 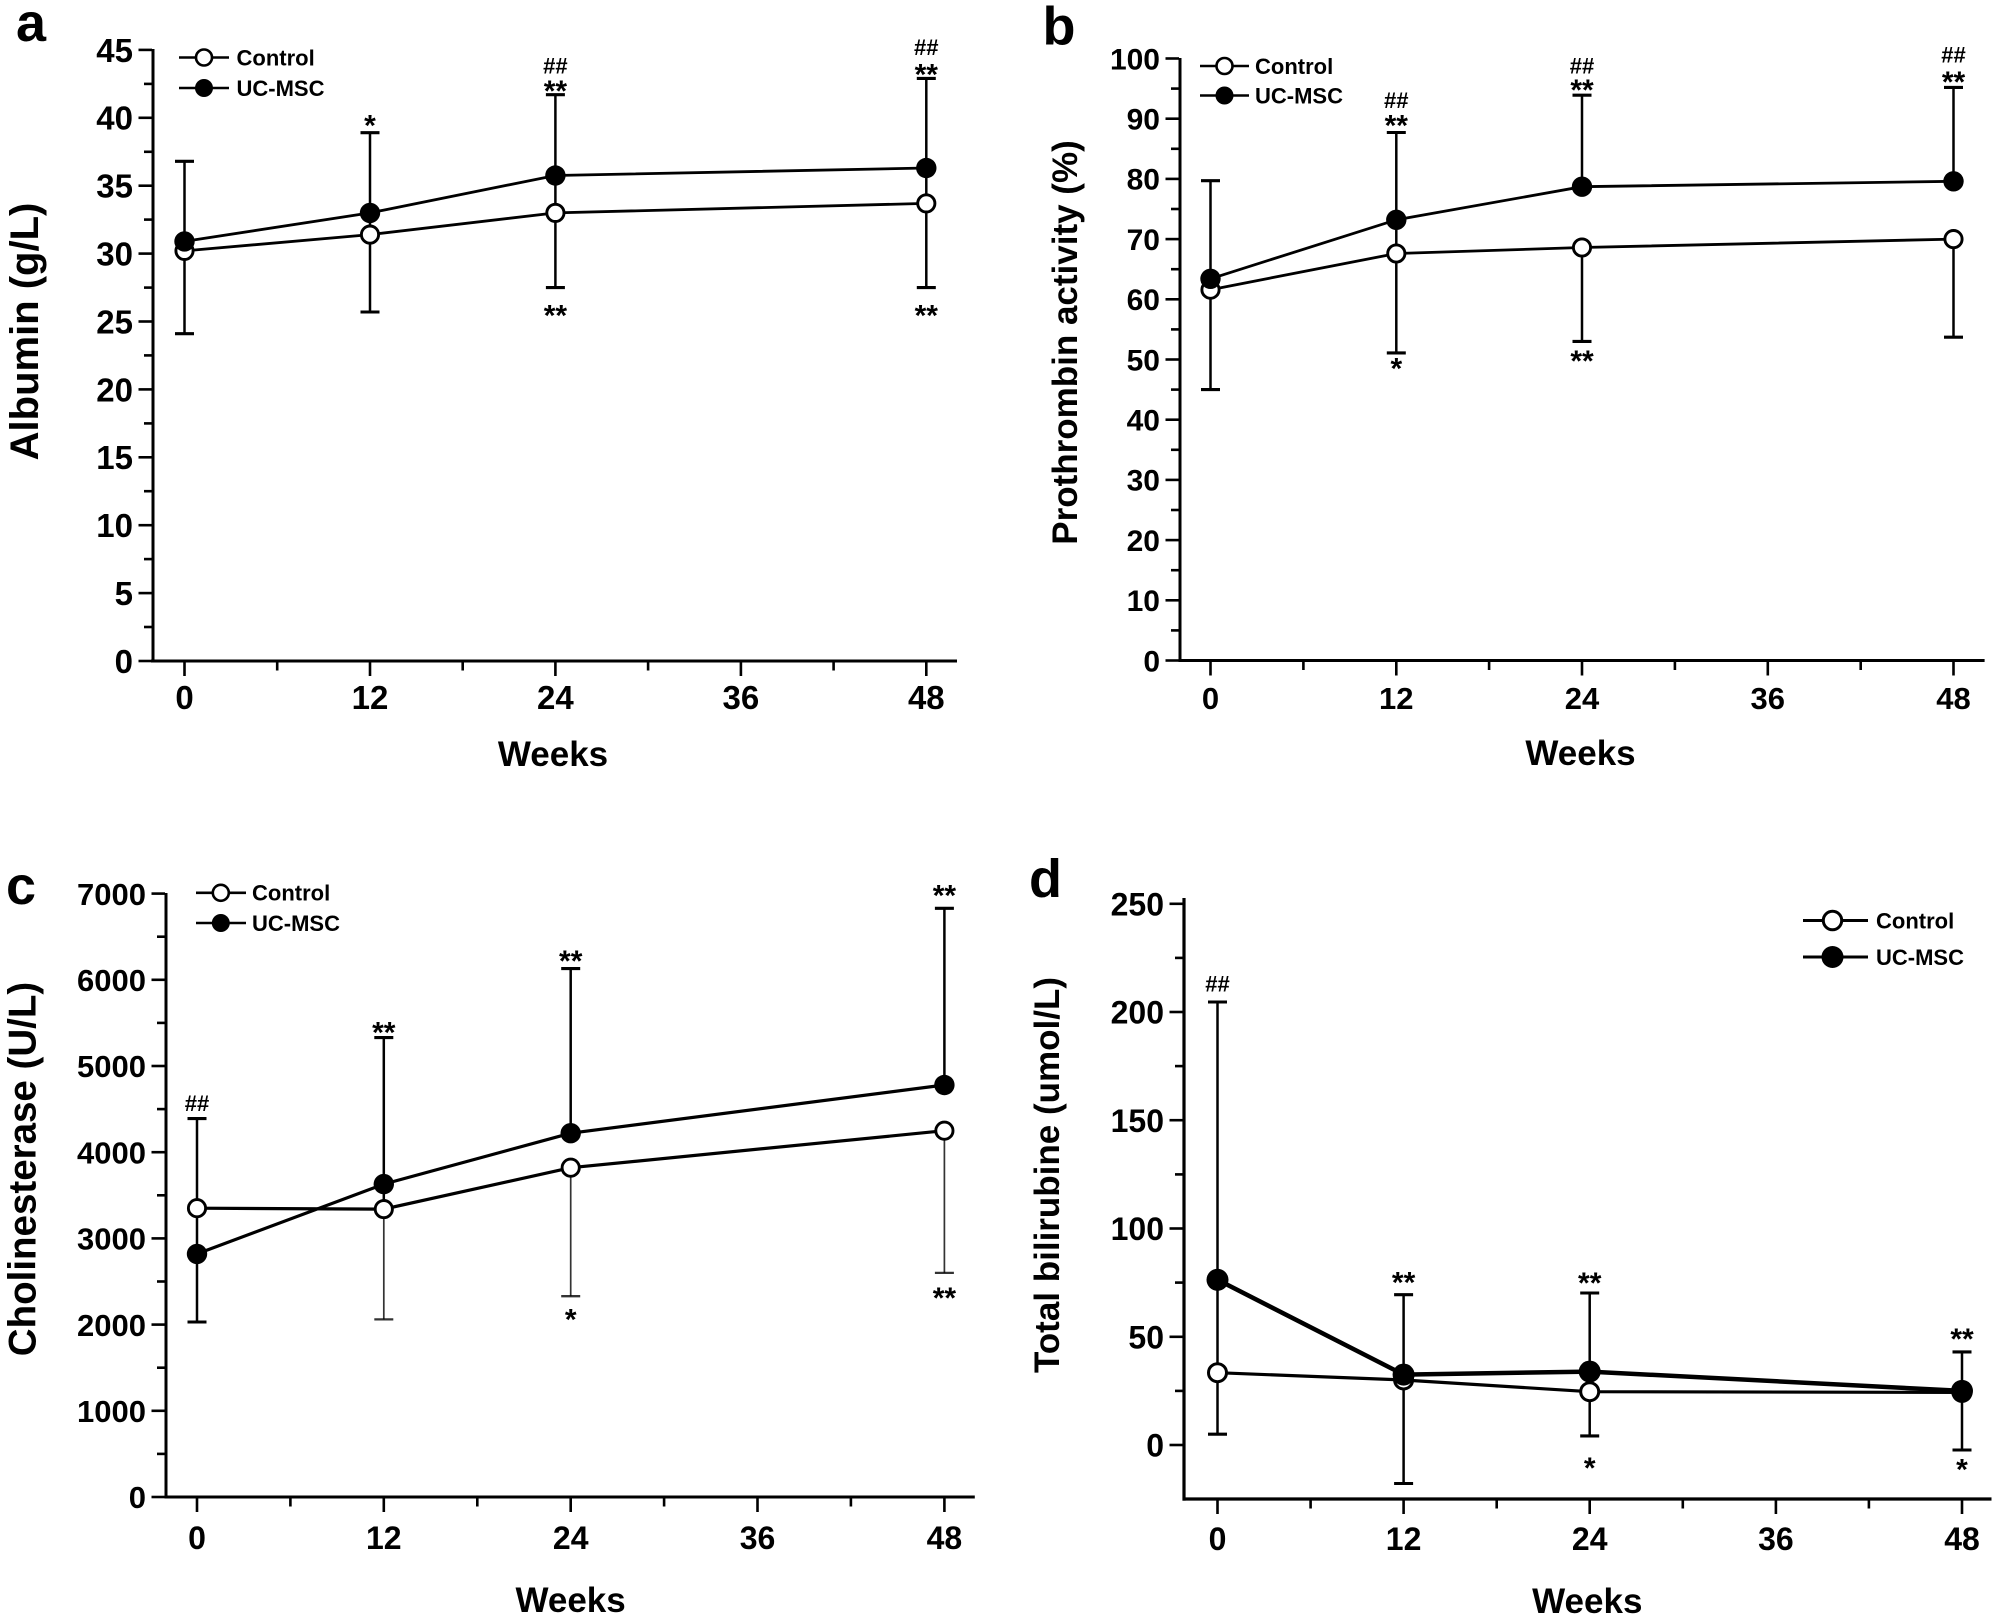 I want to click on svg-text: 15, so click(x=114, y=457).